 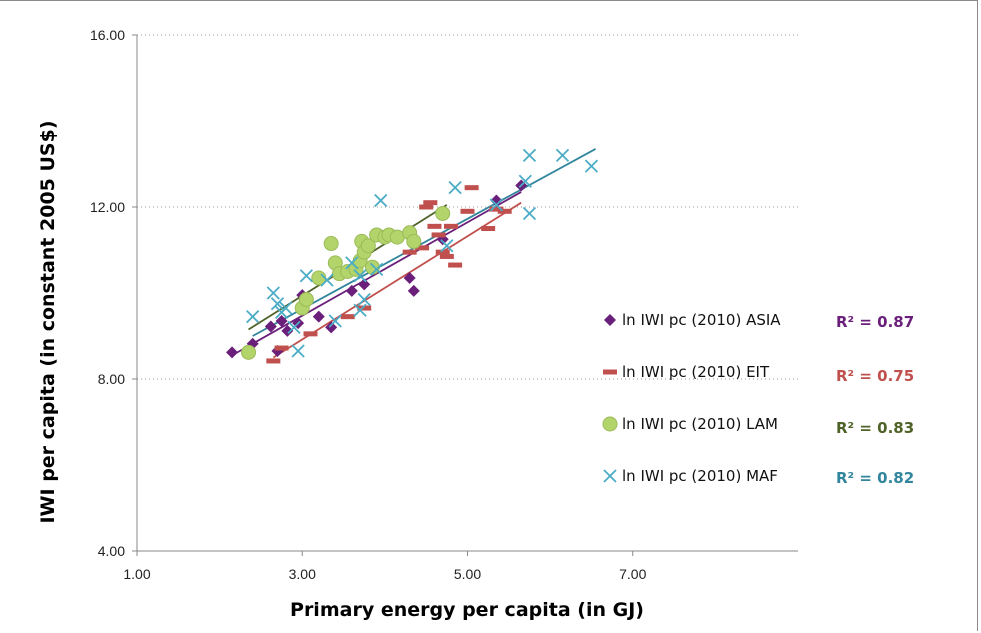 I want to click on x-tick-label: 1.00, so click(x=136, y=574).